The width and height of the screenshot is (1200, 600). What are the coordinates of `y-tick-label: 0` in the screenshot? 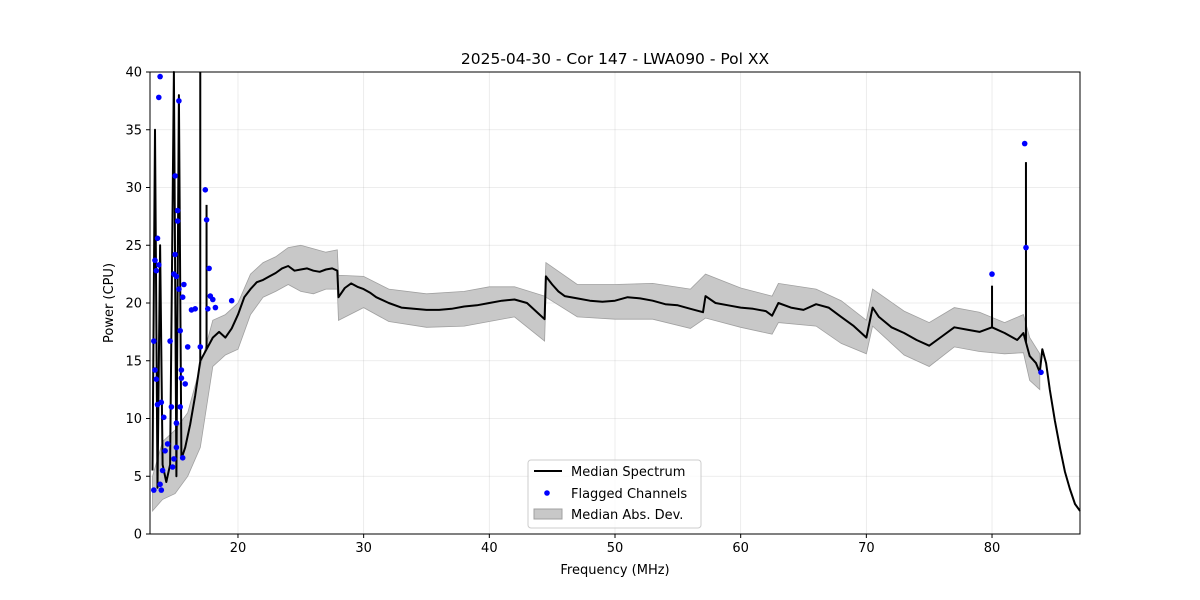 It's located at (138, 535).